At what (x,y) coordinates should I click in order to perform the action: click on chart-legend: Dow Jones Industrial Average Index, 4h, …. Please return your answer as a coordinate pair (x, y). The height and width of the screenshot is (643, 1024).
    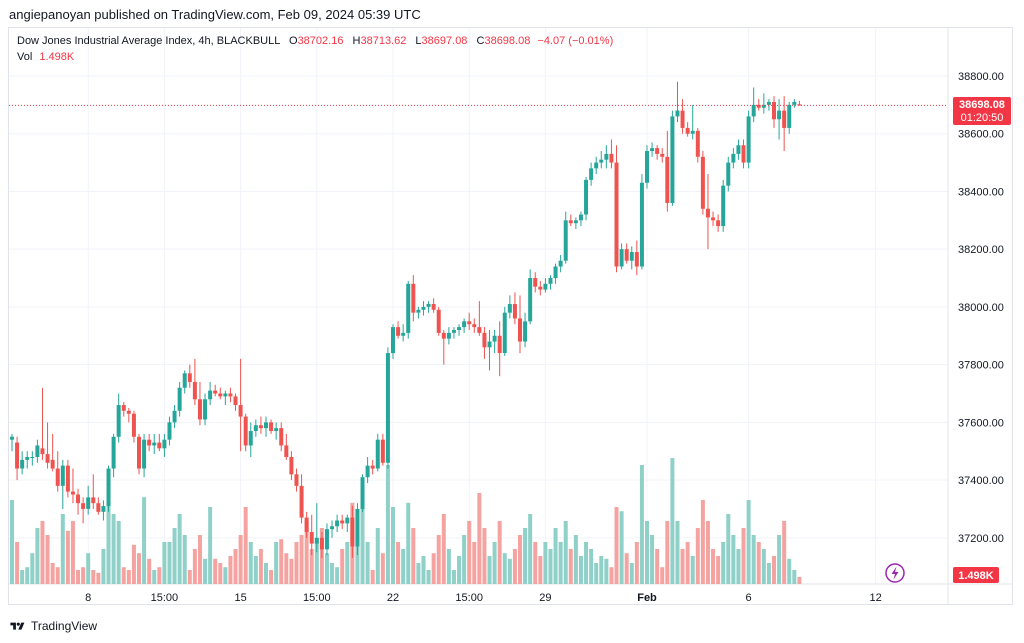
    Looking at the image, I should click on (315, 49).